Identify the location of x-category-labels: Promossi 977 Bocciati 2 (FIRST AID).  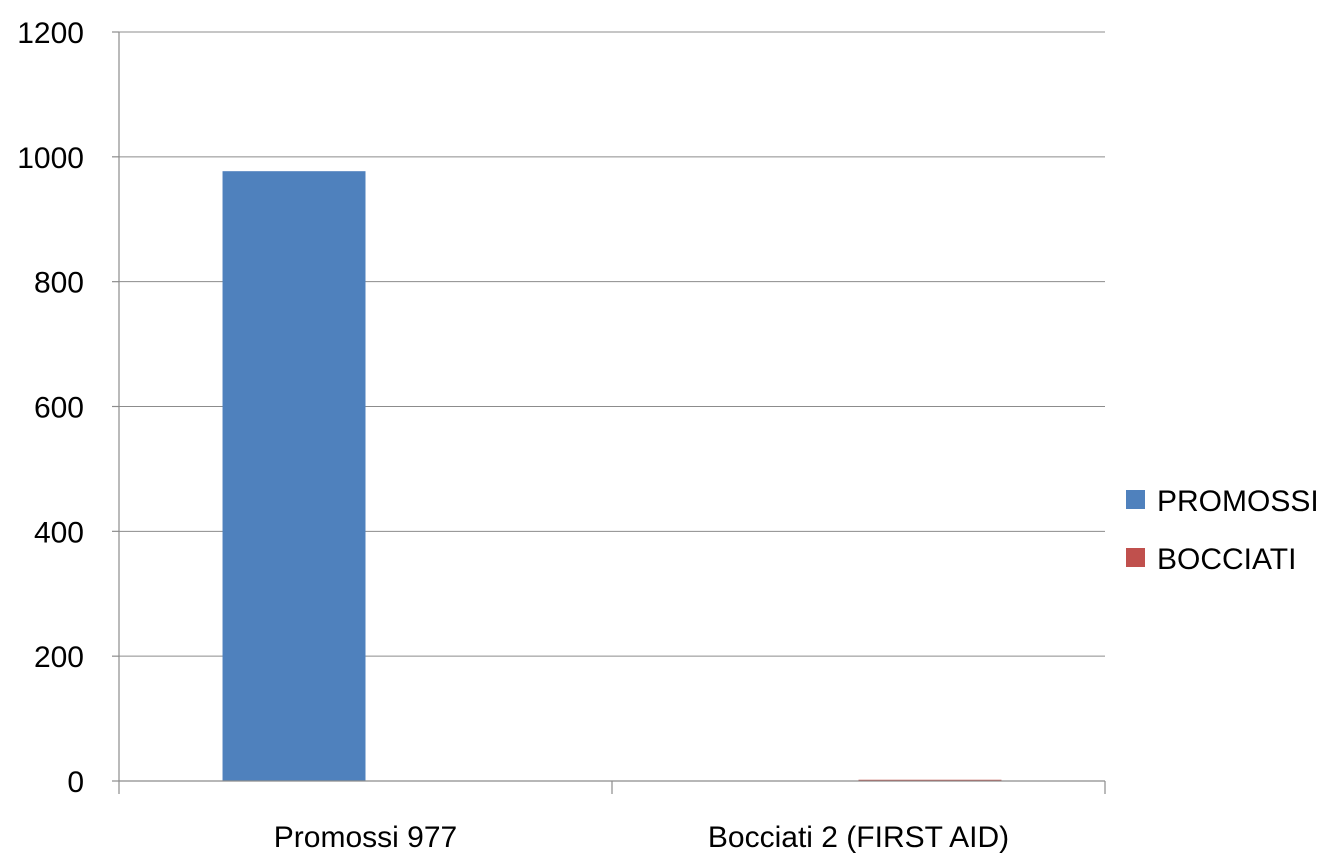
(641, 837).